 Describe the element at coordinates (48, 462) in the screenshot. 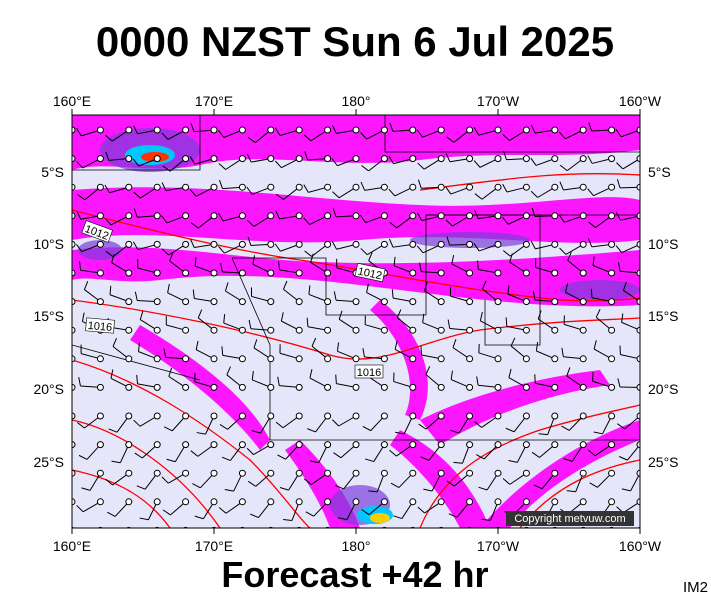

I see `left-axis-label: 25°S` at that location.